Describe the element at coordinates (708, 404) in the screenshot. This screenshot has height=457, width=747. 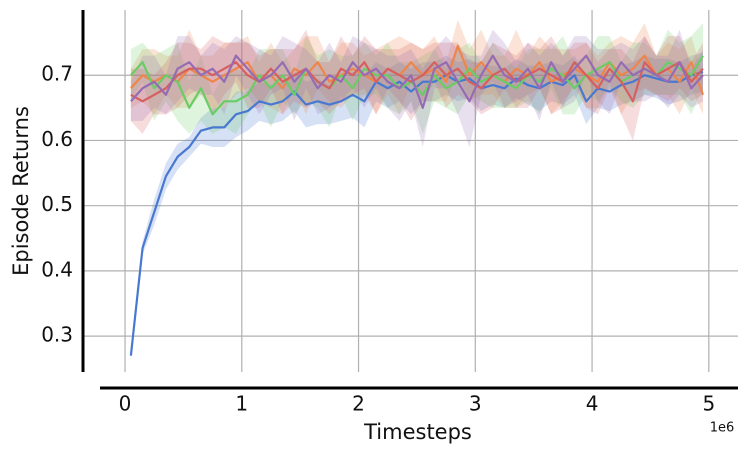
I see `x-tick-label: 5` at that location.